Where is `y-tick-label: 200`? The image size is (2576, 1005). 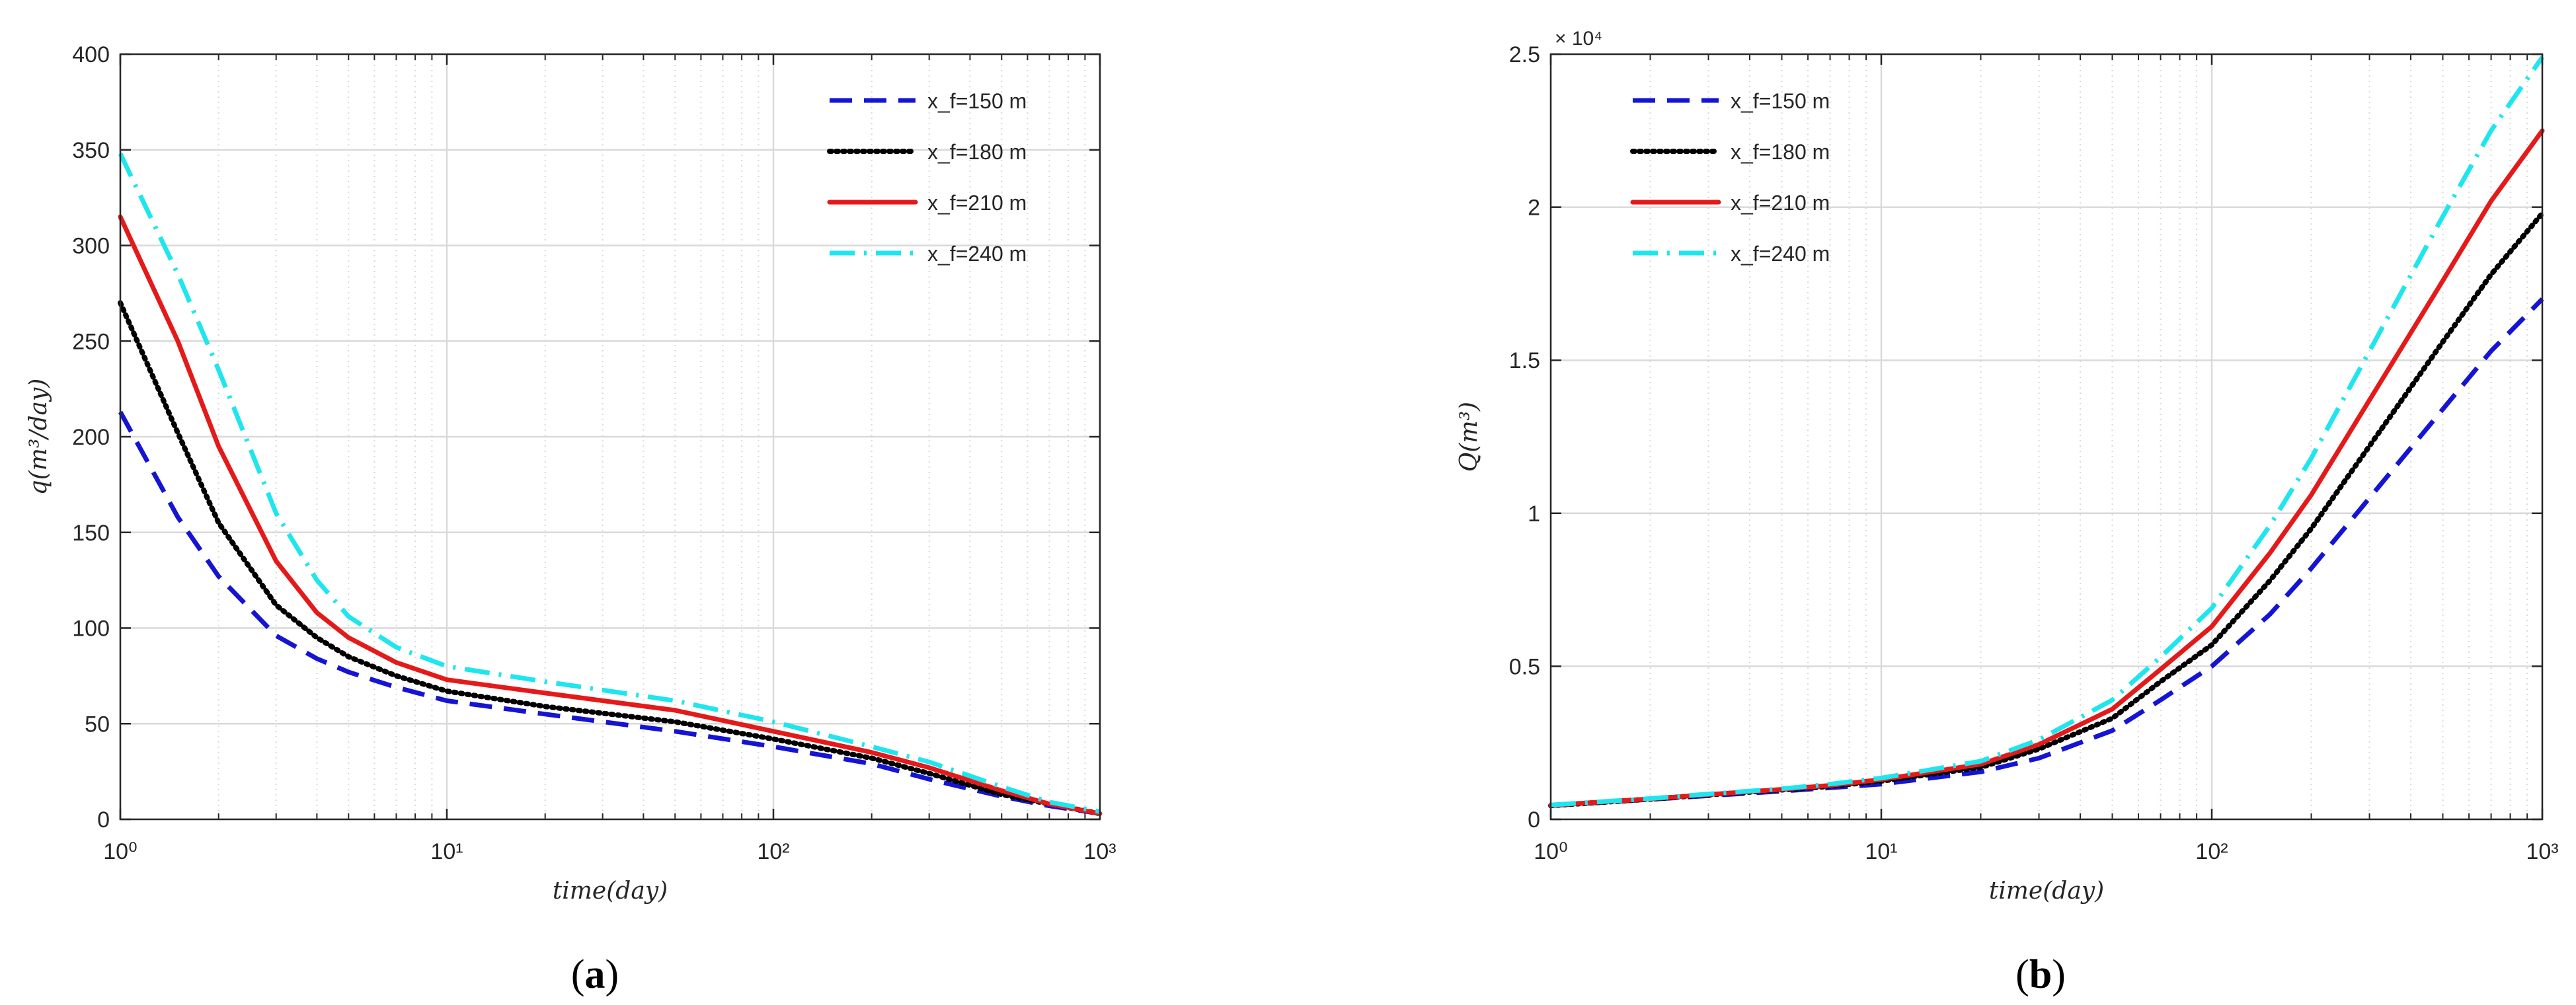
y-tick-label: 200 is located at coordinates (91, 437).